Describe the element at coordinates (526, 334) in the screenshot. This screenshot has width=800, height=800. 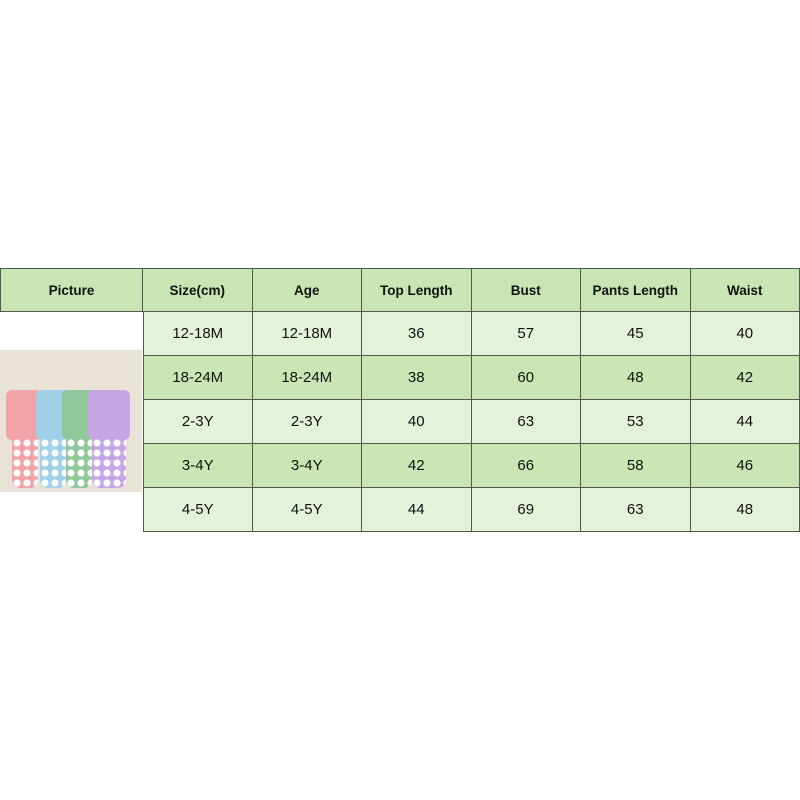
I see `cell-bust: 57` at that location.